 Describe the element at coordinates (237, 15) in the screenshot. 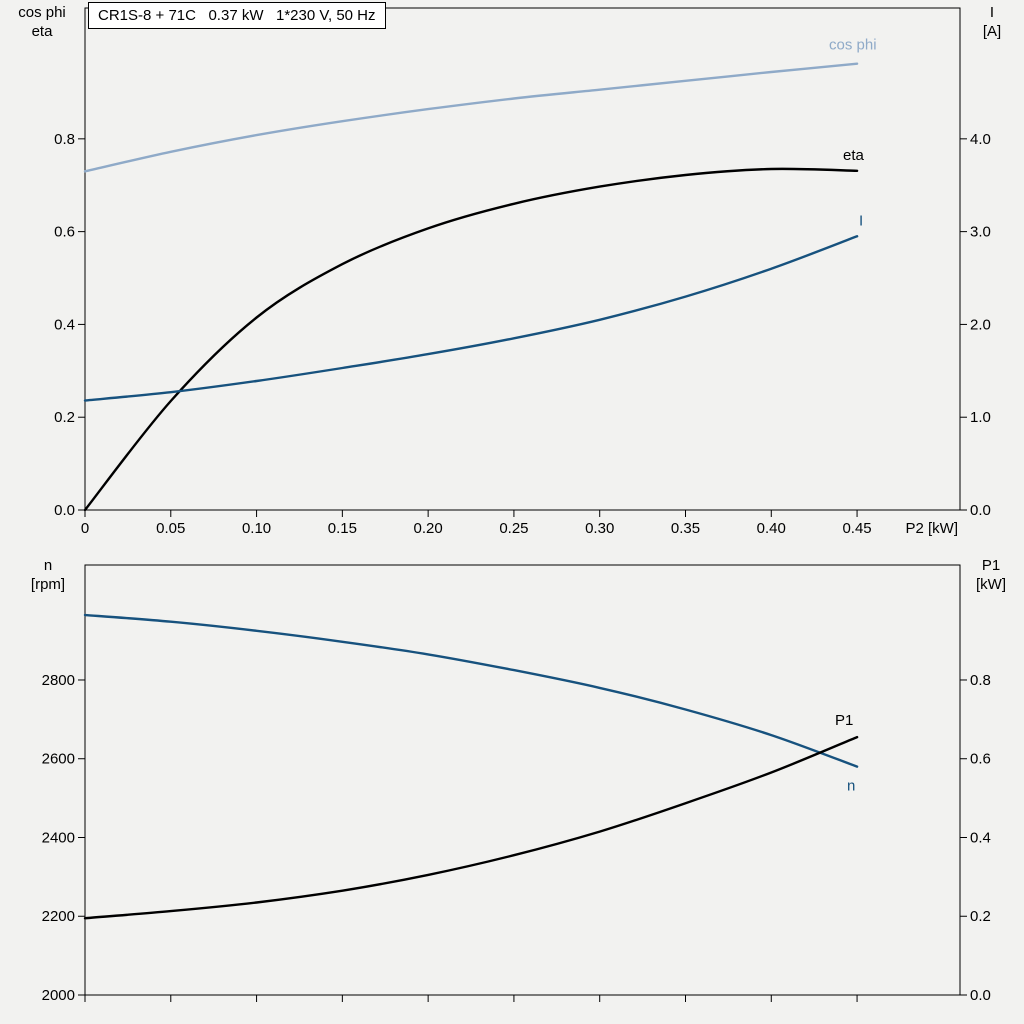

I see `chart-title-box: CR1S-8 + 71C 0.37 kW 1*230 V, 50 Hz` at that location.